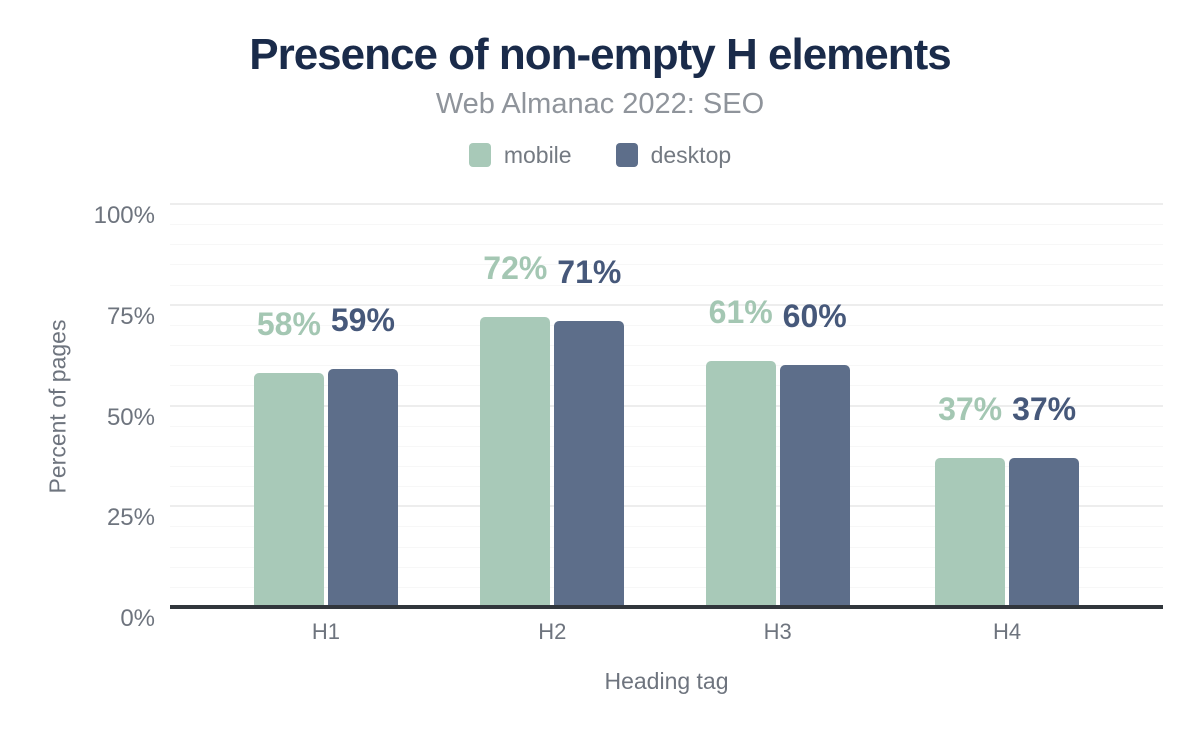  What do you see at coordinates (814, 316) in the screenshot?
I see `bar-value-desktop-H3: 60%` at bounding box center [814, 316].